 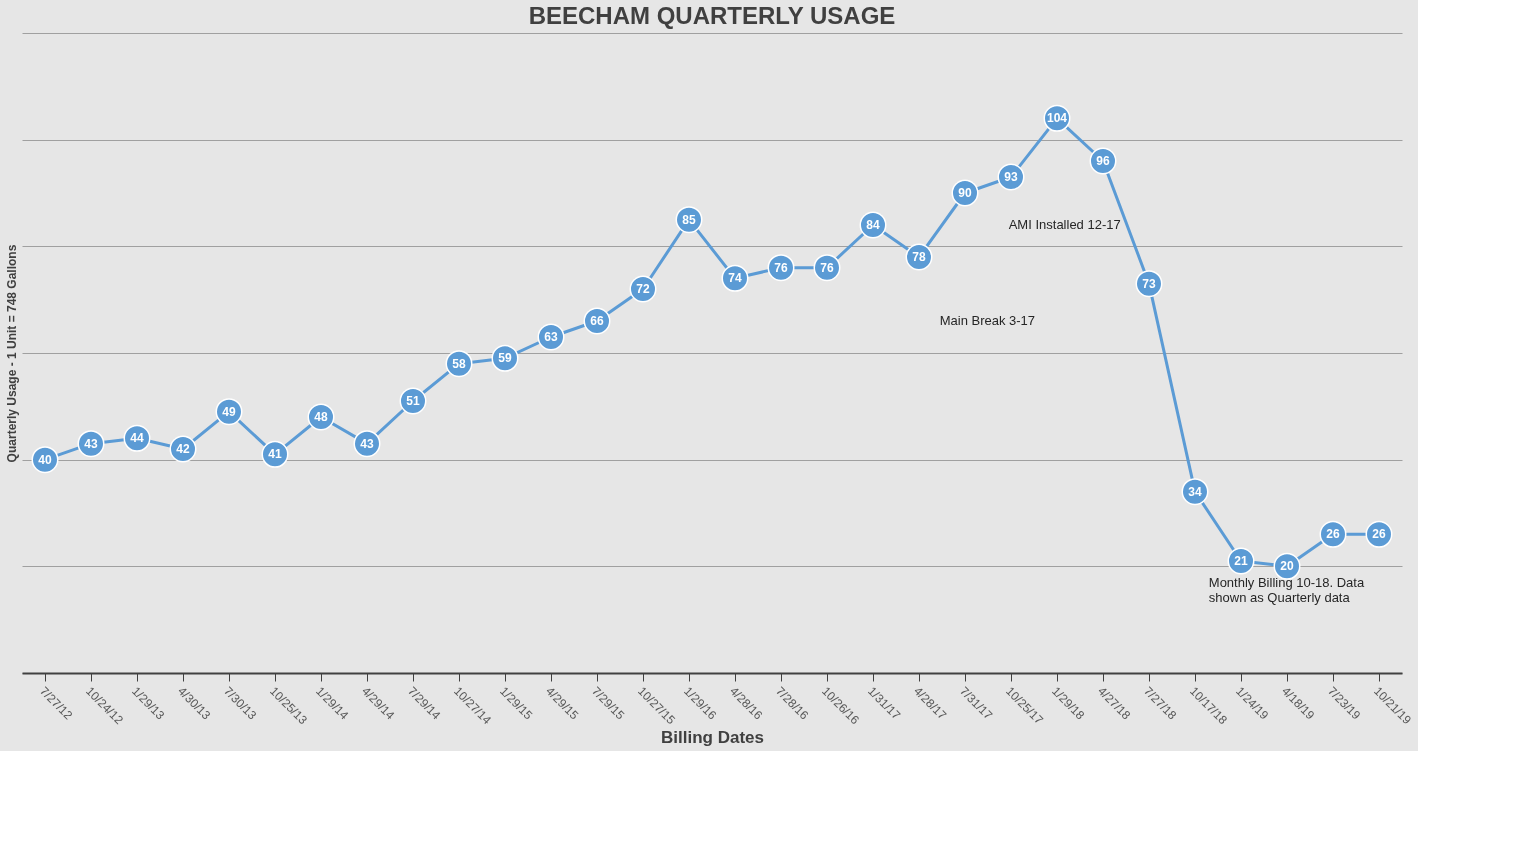 What do you see at coordinates (1011, 177) in the screenshot?
I see `data-label: 93` at bounding box center [1011, 177].